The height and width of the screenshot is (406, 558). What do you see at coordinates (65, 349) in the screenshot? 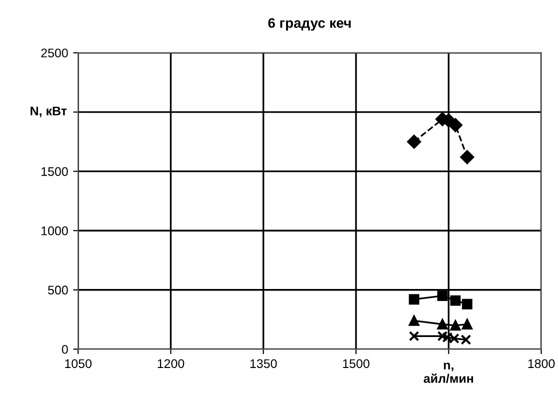
I see `y-tick-label: 0` at bounding box center [65, 349].